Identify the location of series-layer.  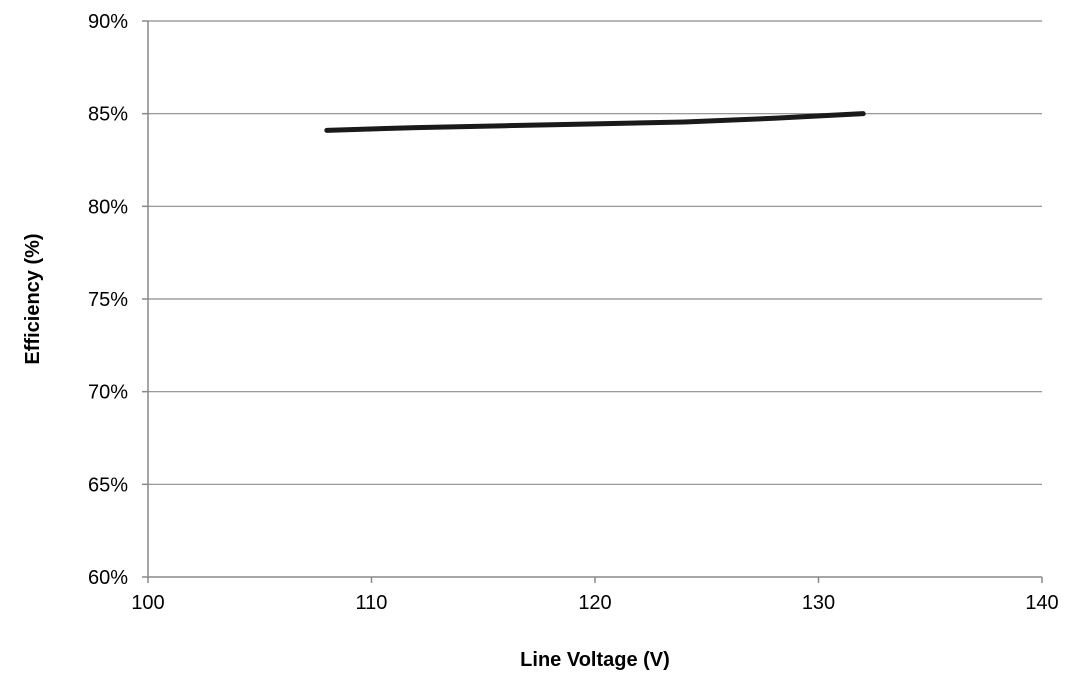
(595, 122).